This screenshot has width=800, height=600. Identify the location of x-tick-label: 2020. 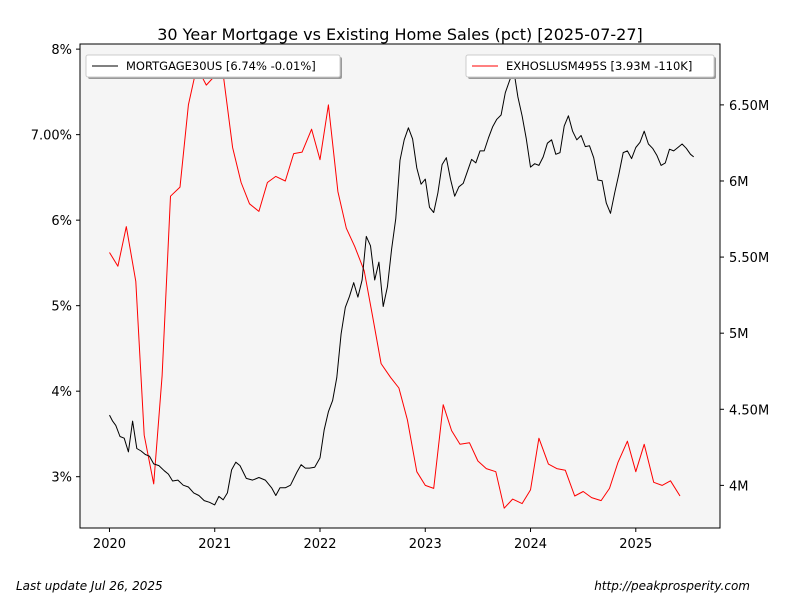
(109, 544).